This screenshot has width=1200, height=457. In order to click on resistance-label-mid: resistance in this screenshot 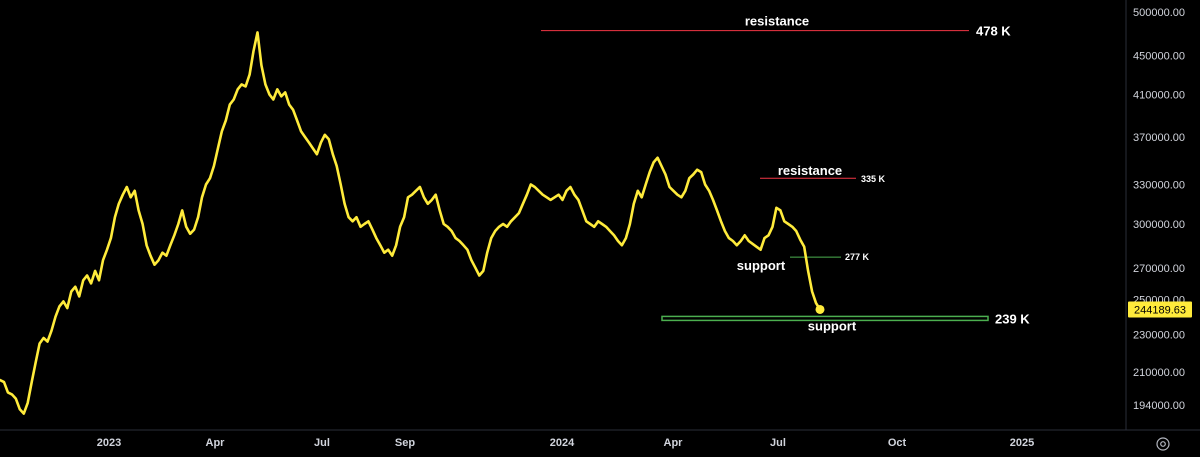, I will do `click(810, 170)`.